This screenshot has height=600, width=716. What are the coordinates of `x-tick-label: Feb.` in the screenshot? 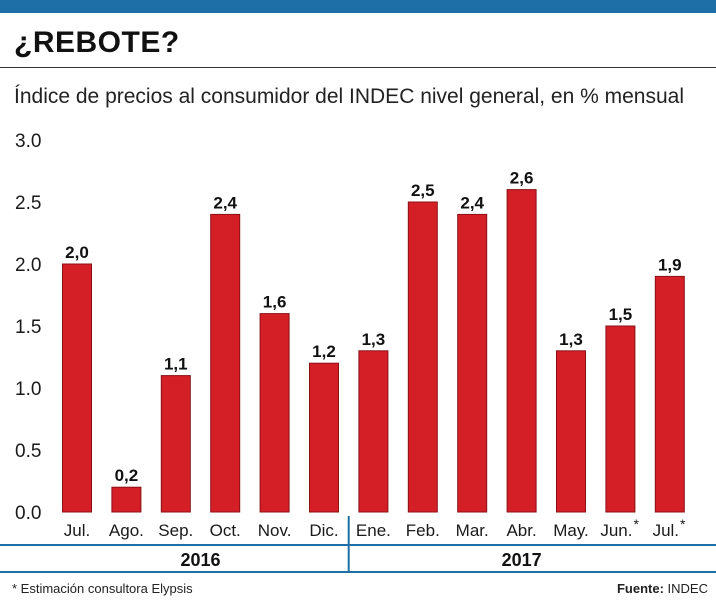 It's located at (423, 530).